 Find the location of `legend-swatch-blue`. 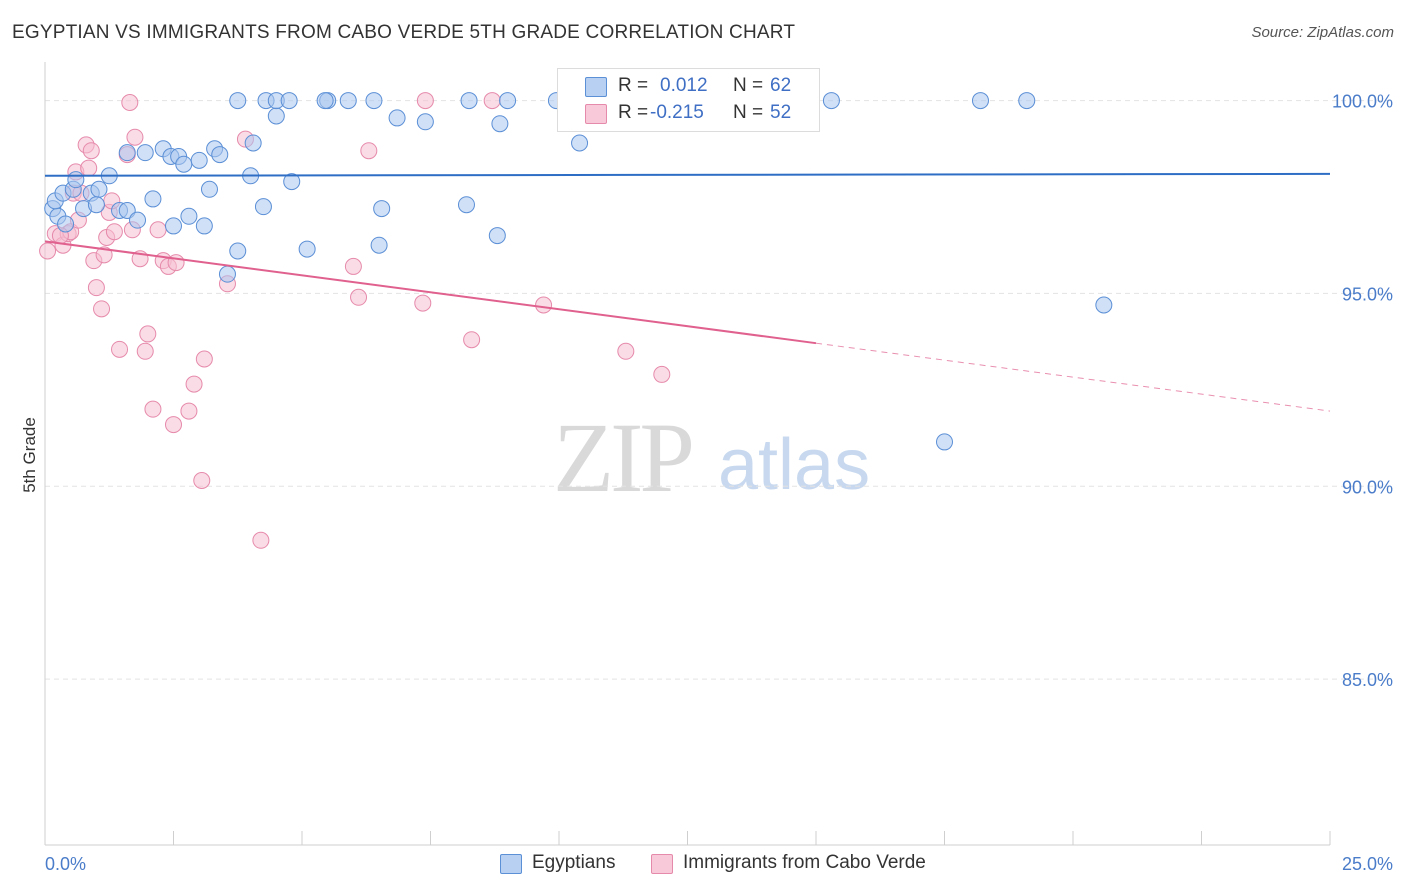

legend-swatch-blue is located at coordinates (596, 87).